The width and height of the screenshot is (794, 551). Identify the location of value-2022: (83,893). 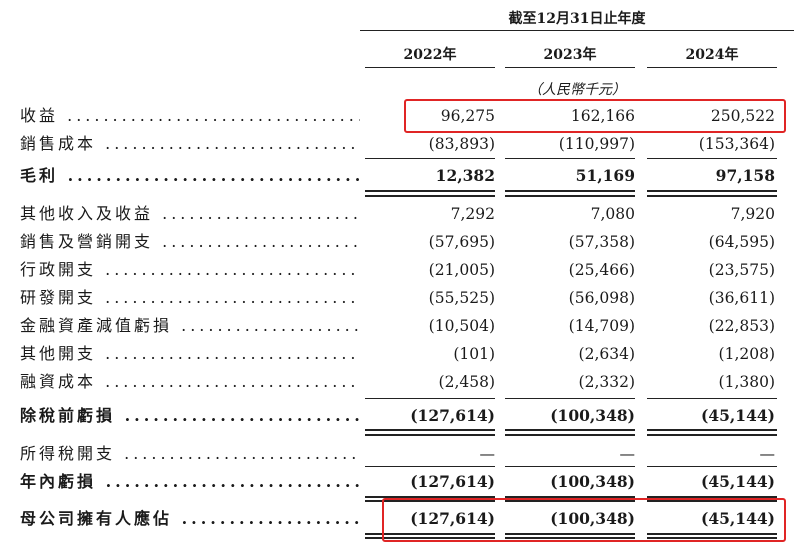
(461, 144).